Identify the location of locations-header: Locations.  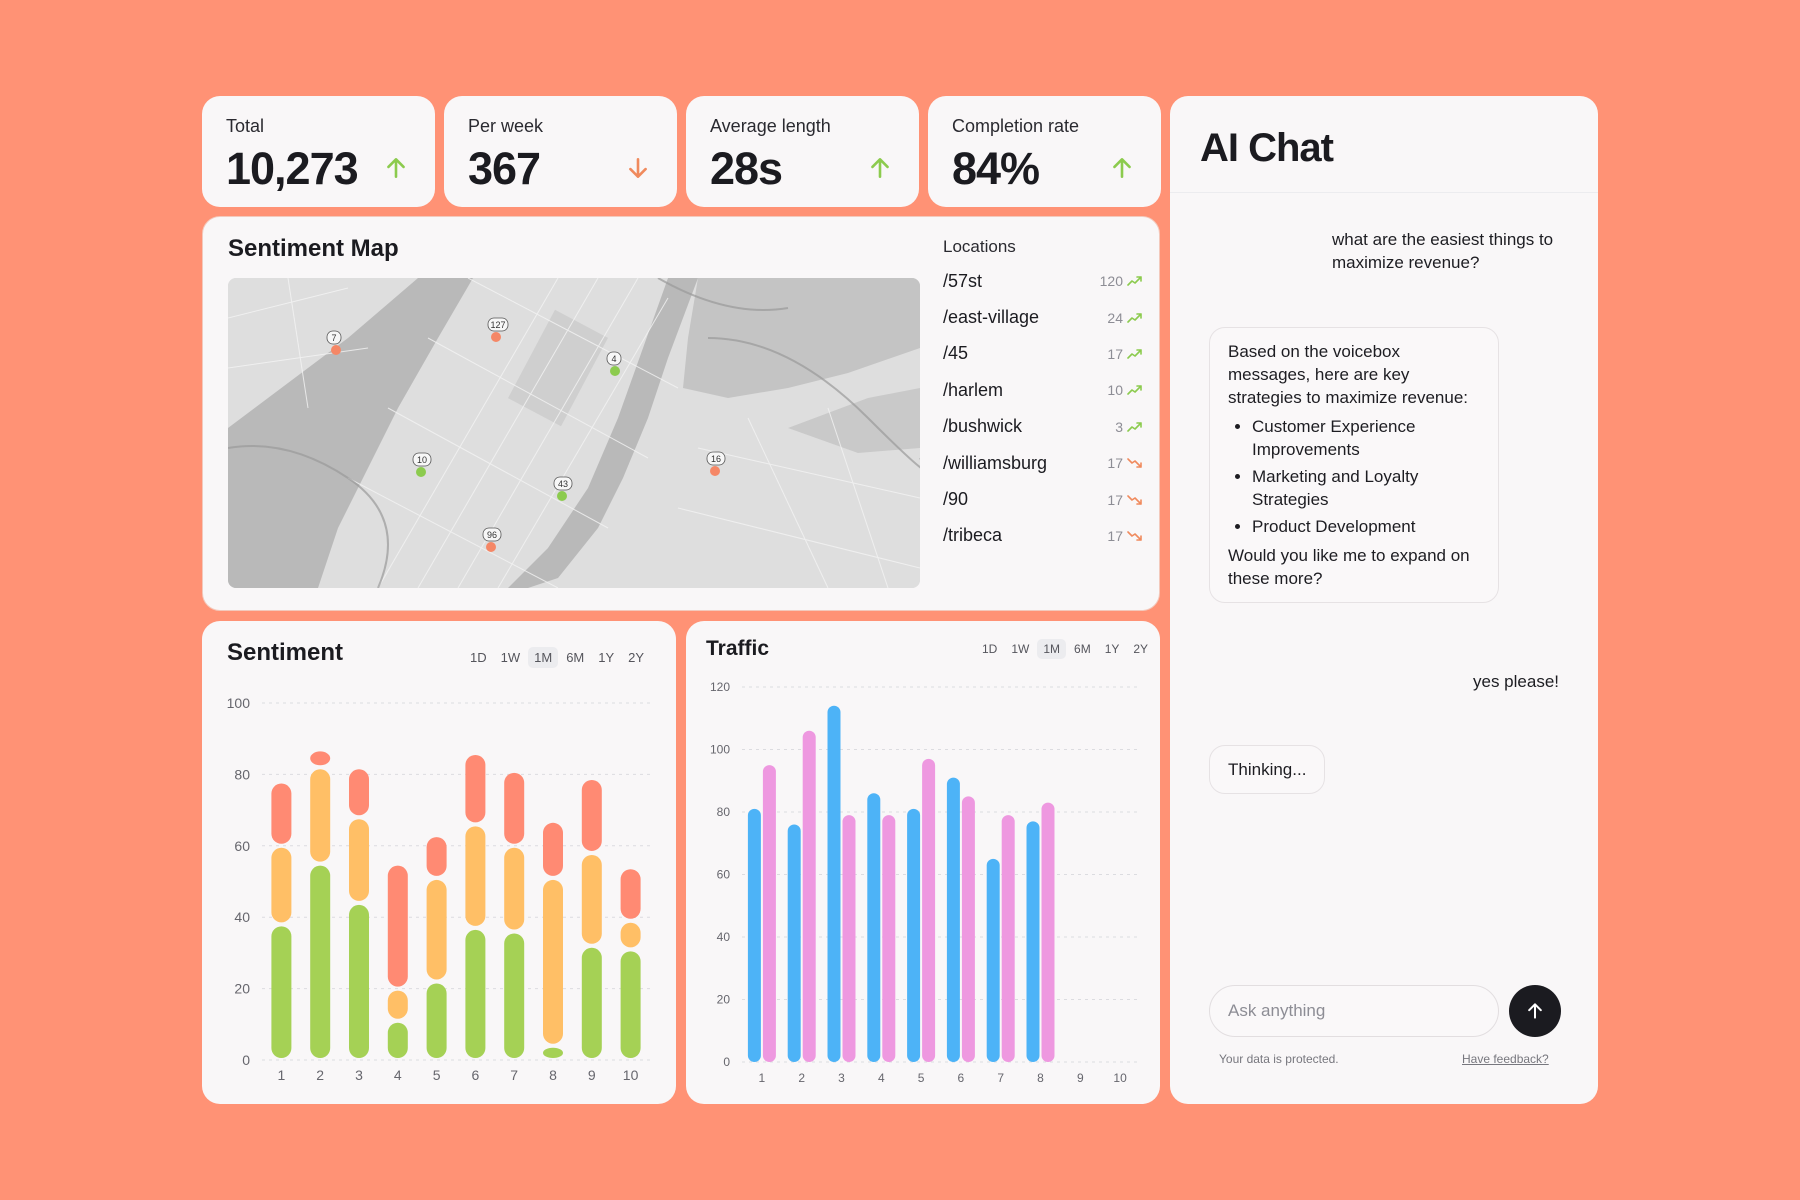
(979, 246).